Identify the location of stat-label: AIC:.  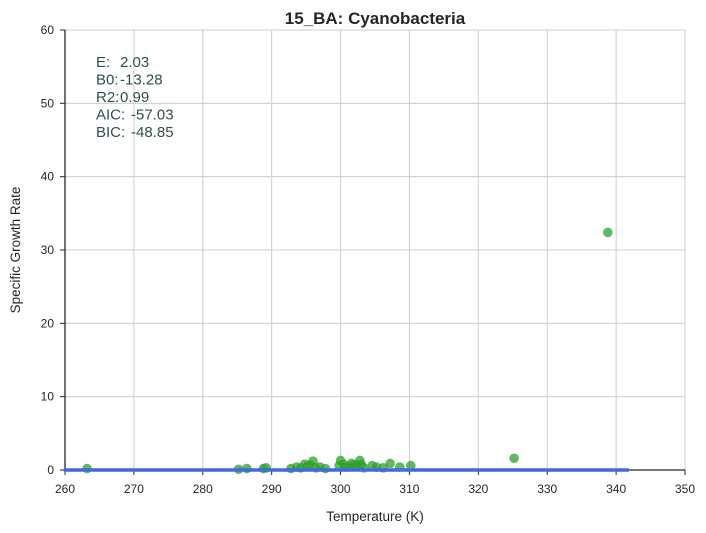
(110, 115).